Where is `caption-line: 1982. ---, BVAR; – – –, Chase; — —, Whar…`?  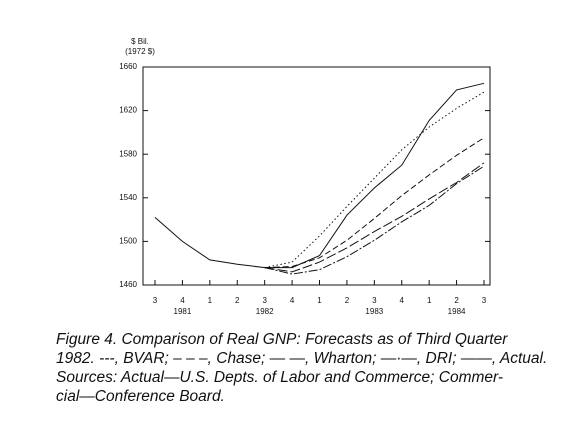
caption-line: 1982. ---, BVAR; – – –, Chase; — —, Whar… is located at coordinates (302, 358).